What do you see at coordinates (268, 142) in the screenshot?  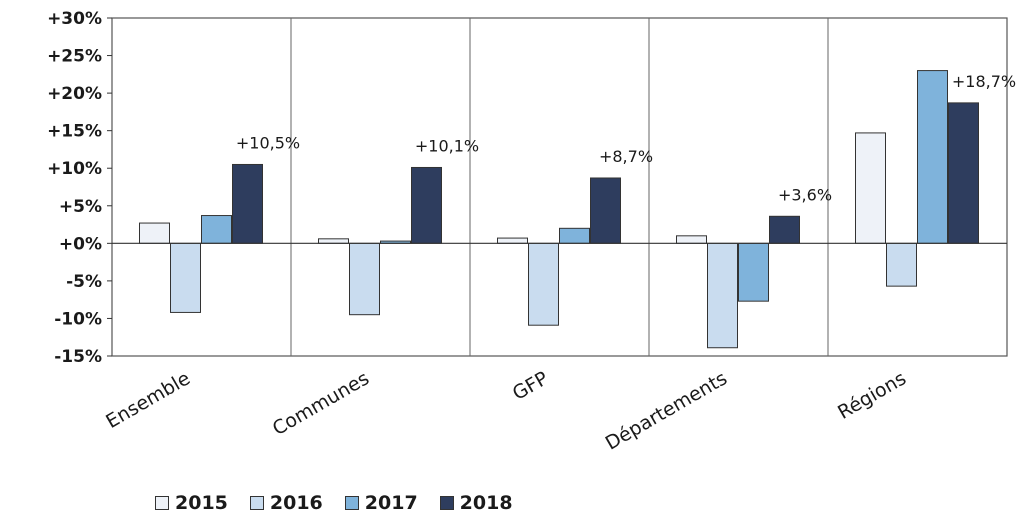 I see `data-label-2018: +10,5%` at bounding box center [268, 142].